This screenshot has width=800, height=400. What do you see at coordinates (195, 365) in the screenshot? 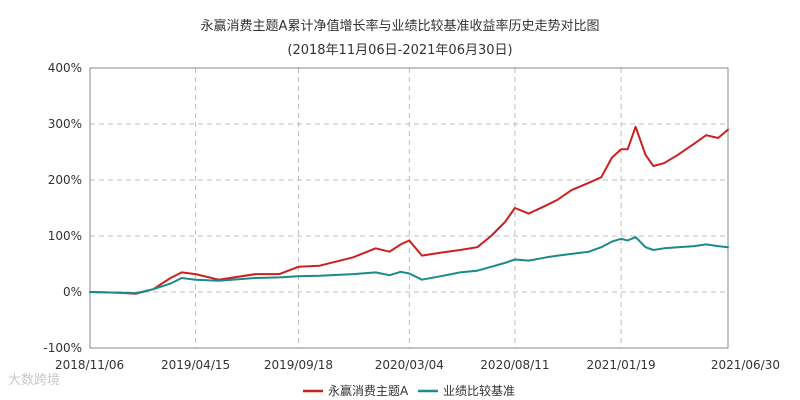
I see `x-tick-label: 2019/04/15` at bounding box center [195, 365].